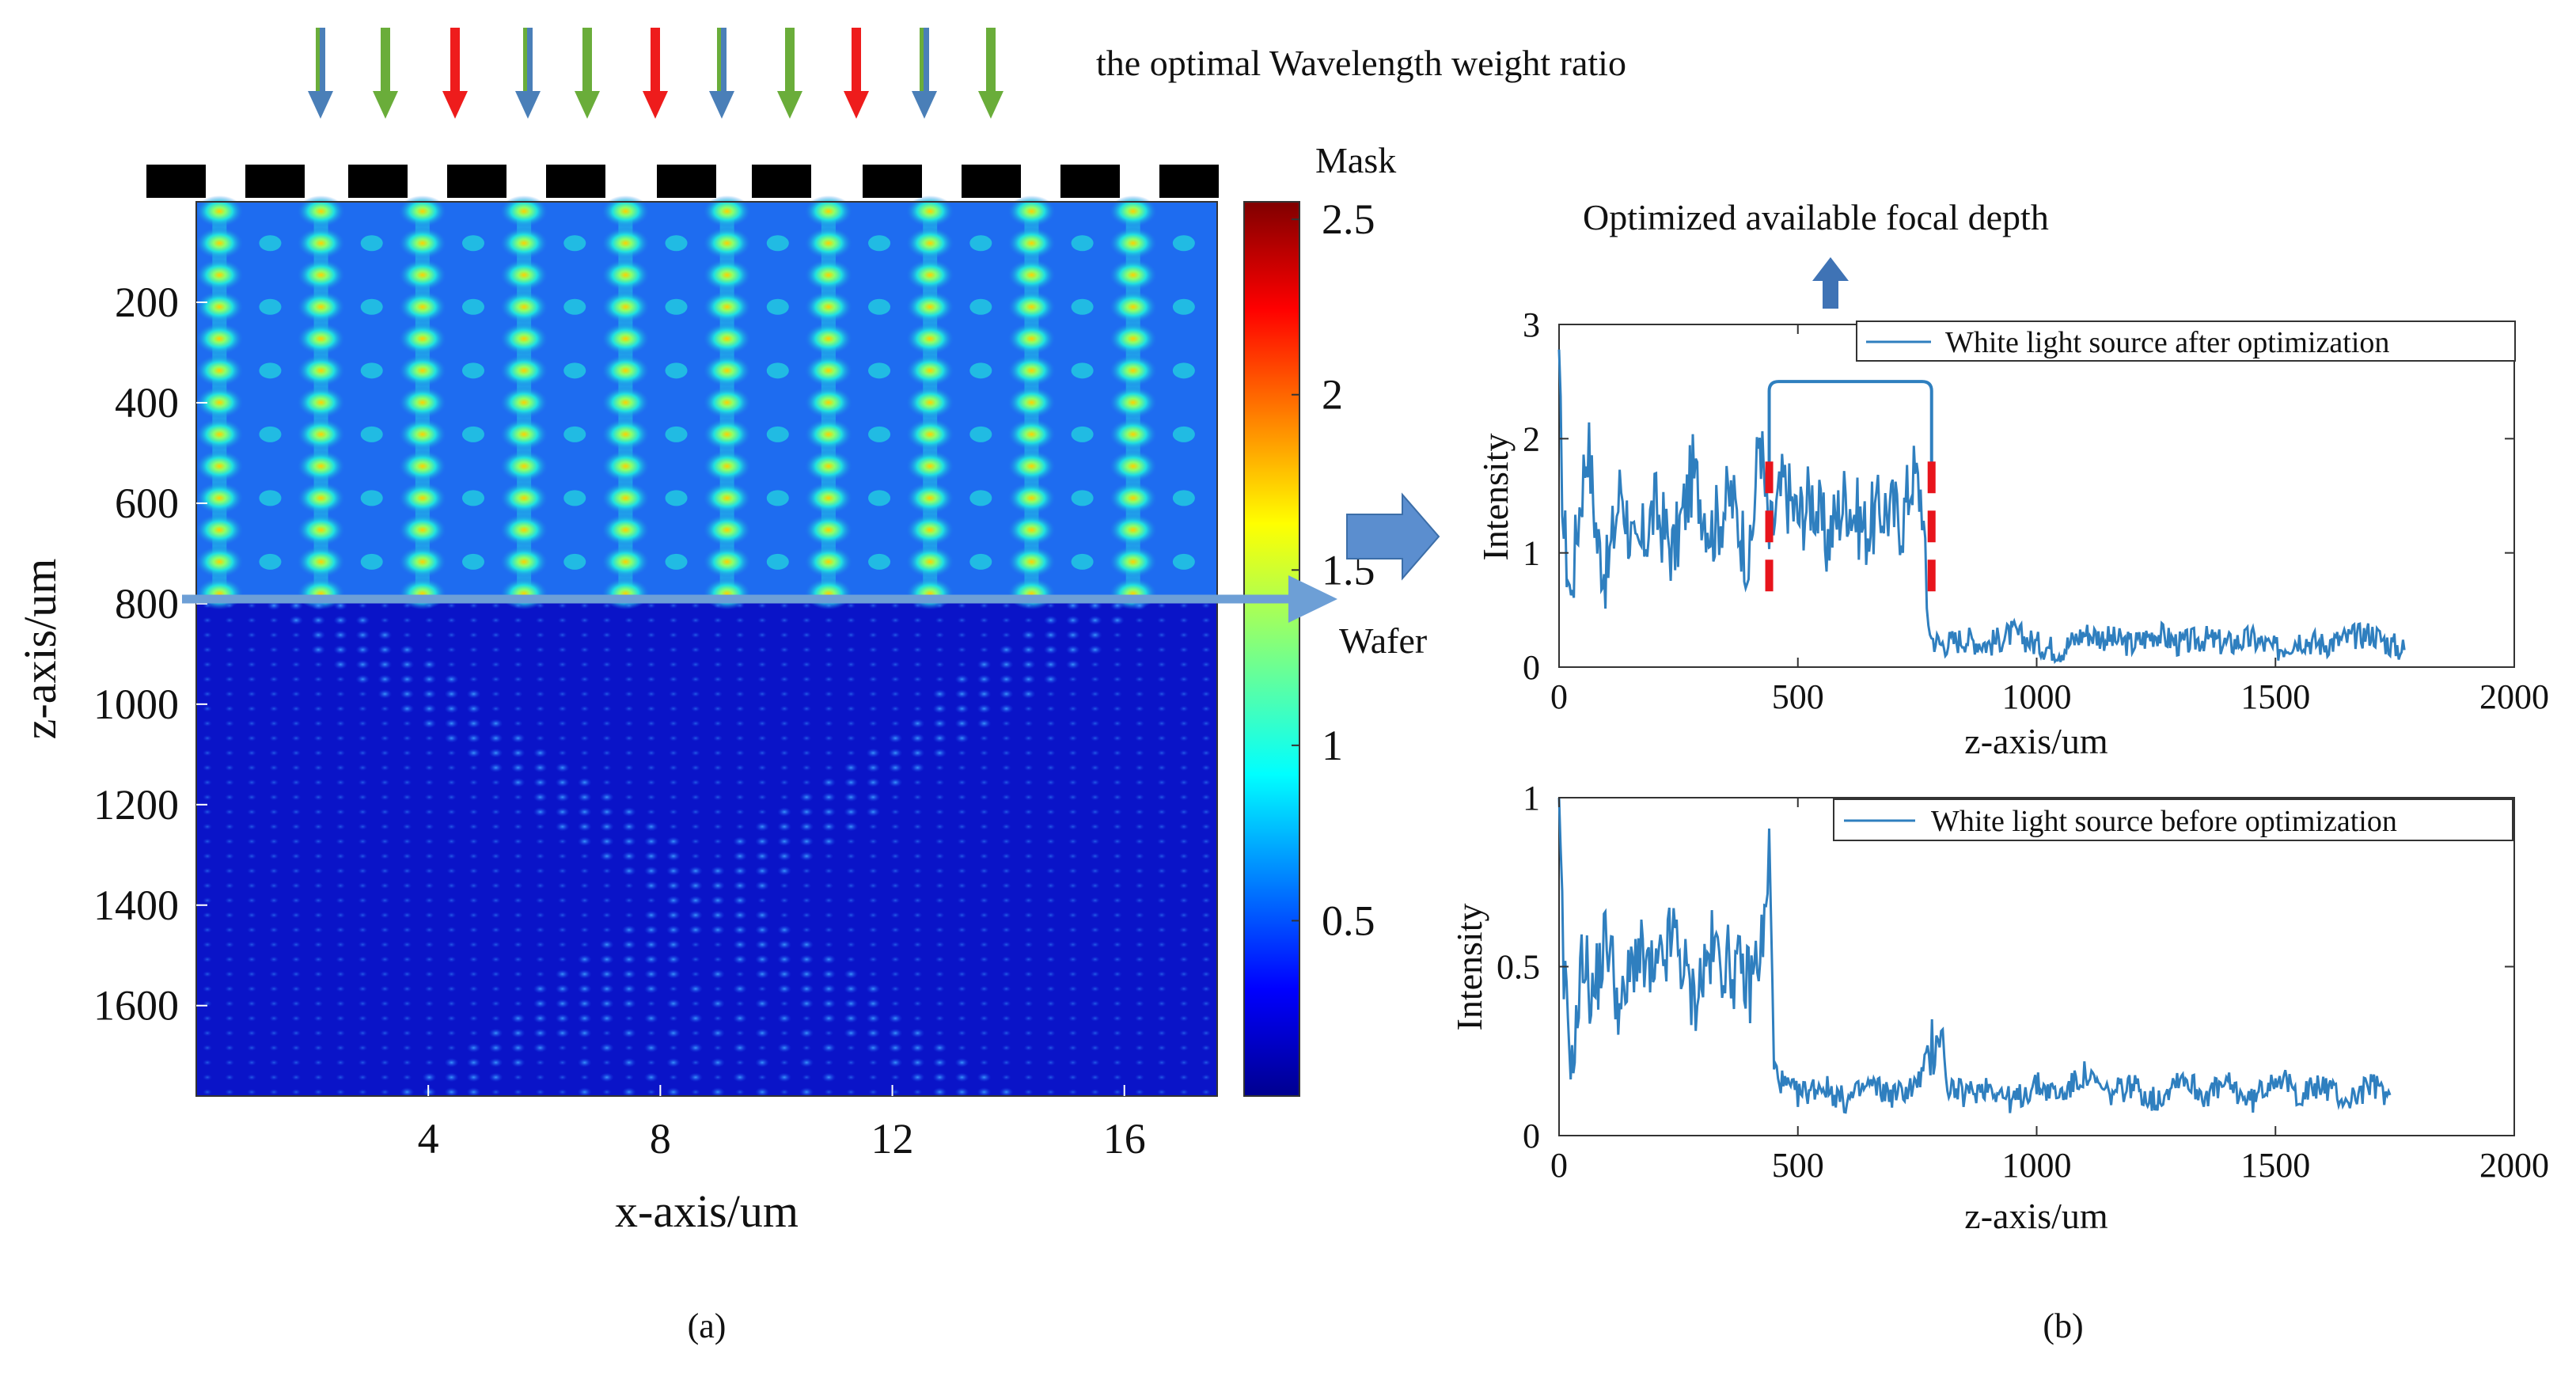  What do you see at coordinates (147, 604) in the screenshot?
I see `heatmap-ytick-label: 800` at bounding box center [147, 604].